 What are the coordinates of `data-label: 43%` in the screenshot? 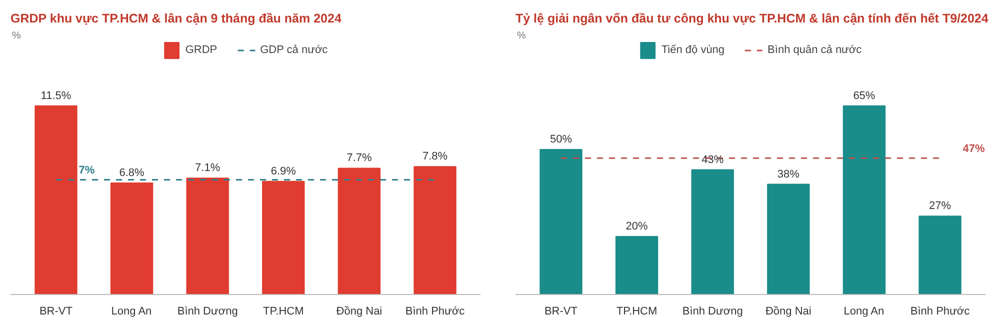 It's located at (713, 160).